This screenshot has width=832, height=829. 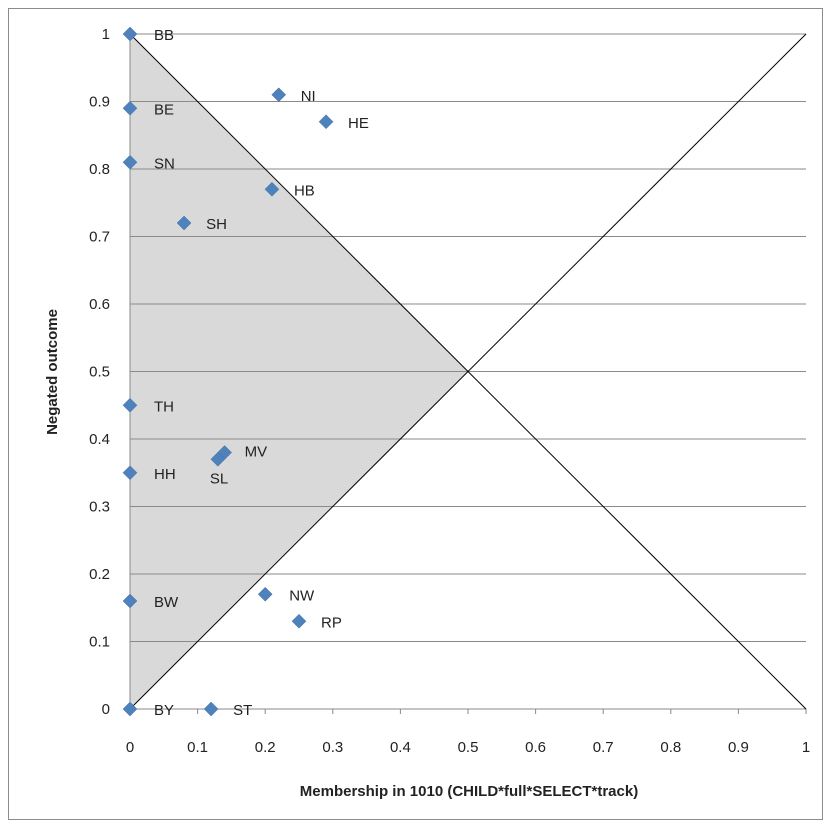 What do you see at coordinates (670, 747) in the screenshot?
I see `x-tick-label: 0.8` at bounding box center [670, 747].